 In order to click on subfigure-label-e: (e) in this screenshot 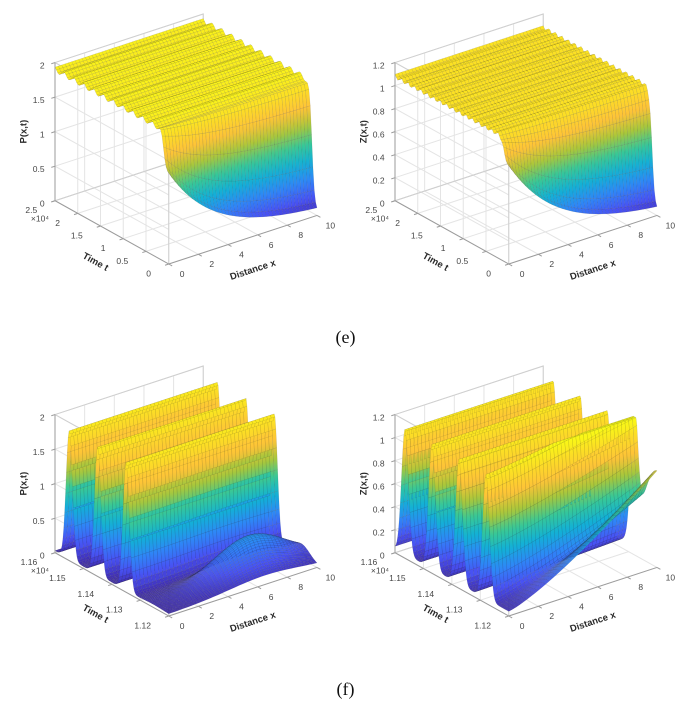, I will do `click(345, 337)`.